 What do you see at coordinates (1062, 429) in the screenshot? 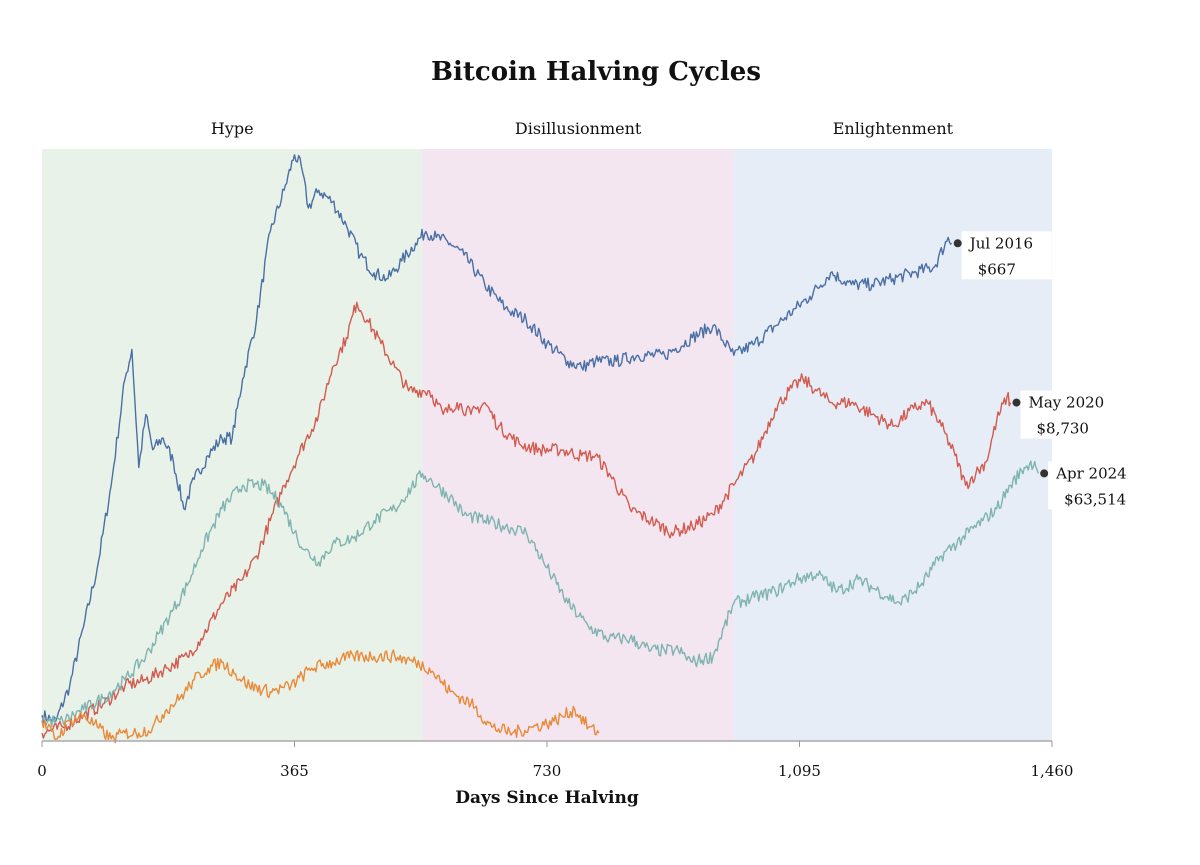
I see `end-label-price: $8,730` at bounding box center [1062, 429].